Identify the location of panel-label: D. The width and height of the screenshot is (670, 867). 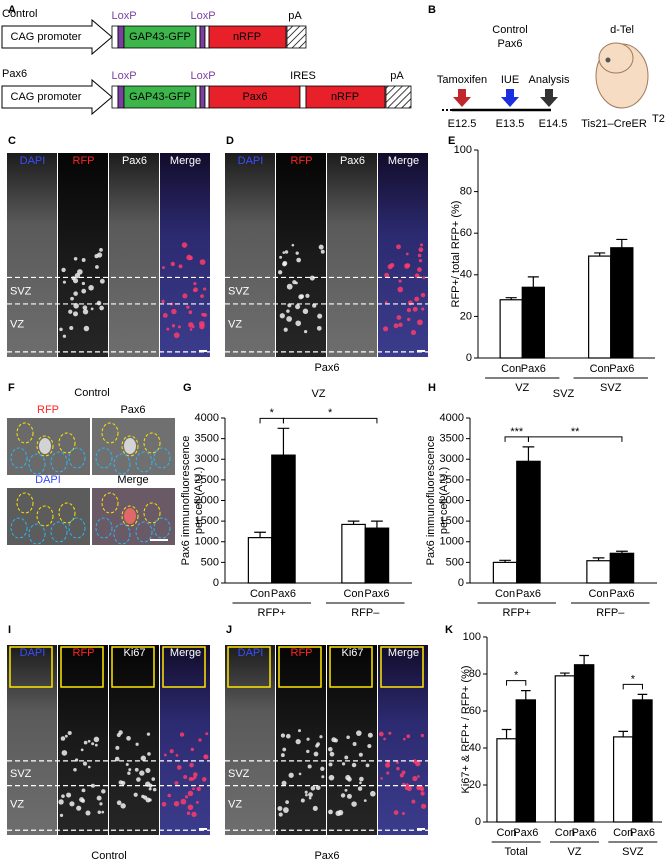
(230, 141).